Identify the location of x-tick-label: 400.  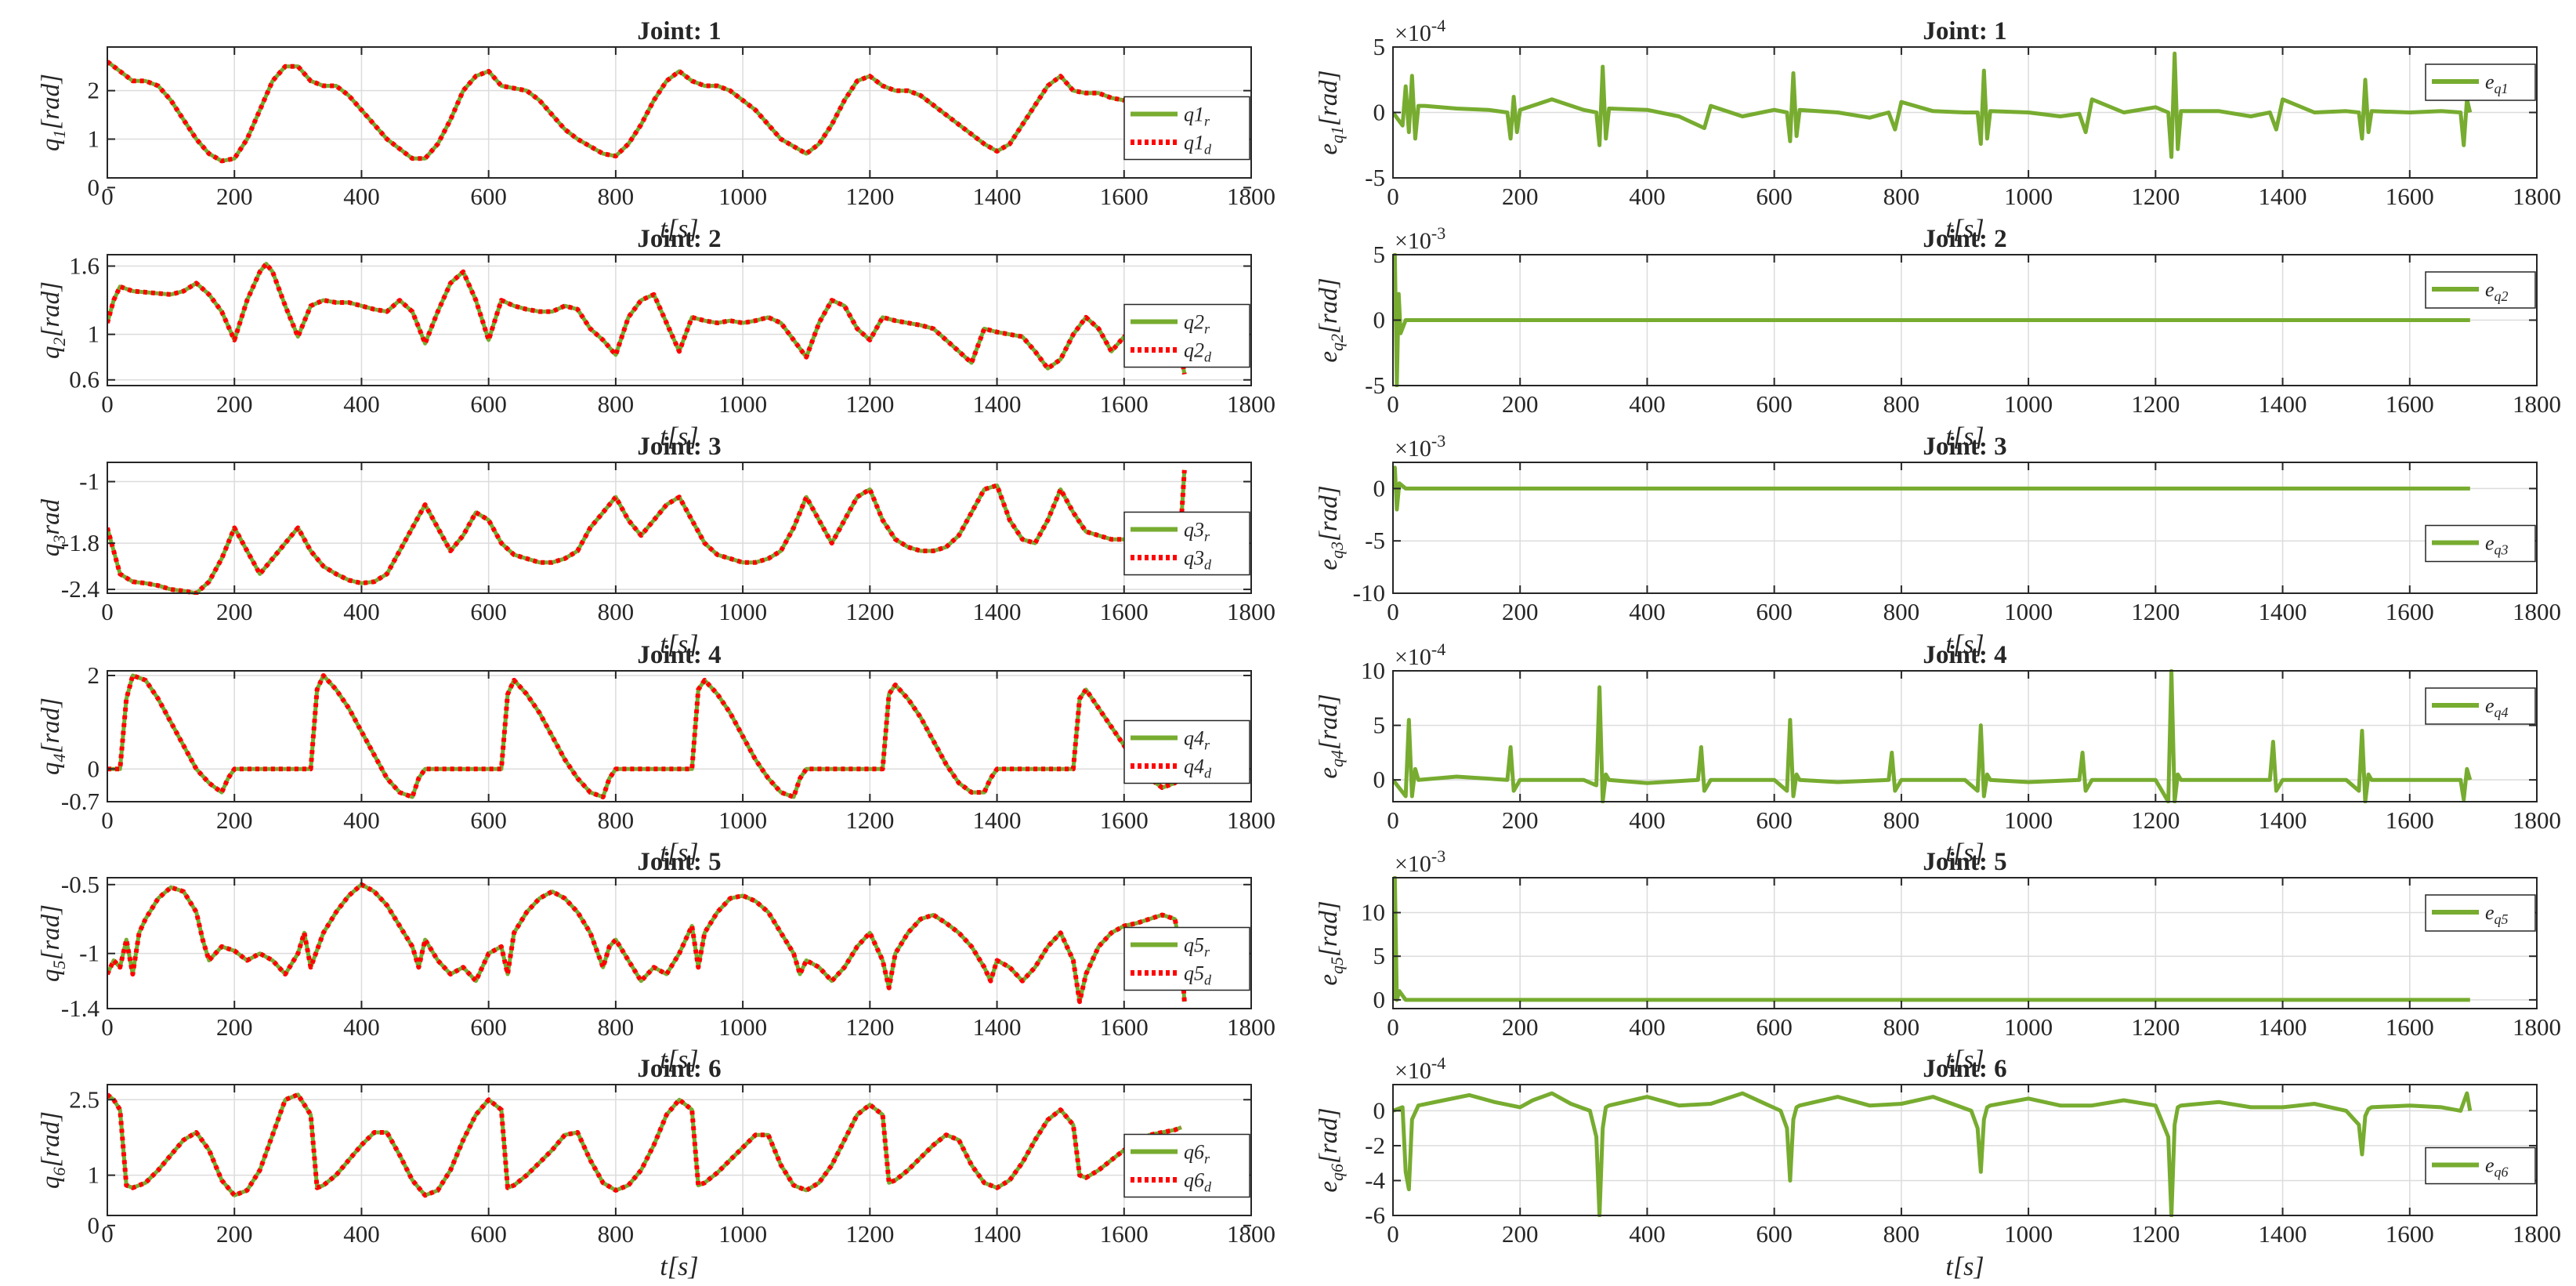
(362, 404).